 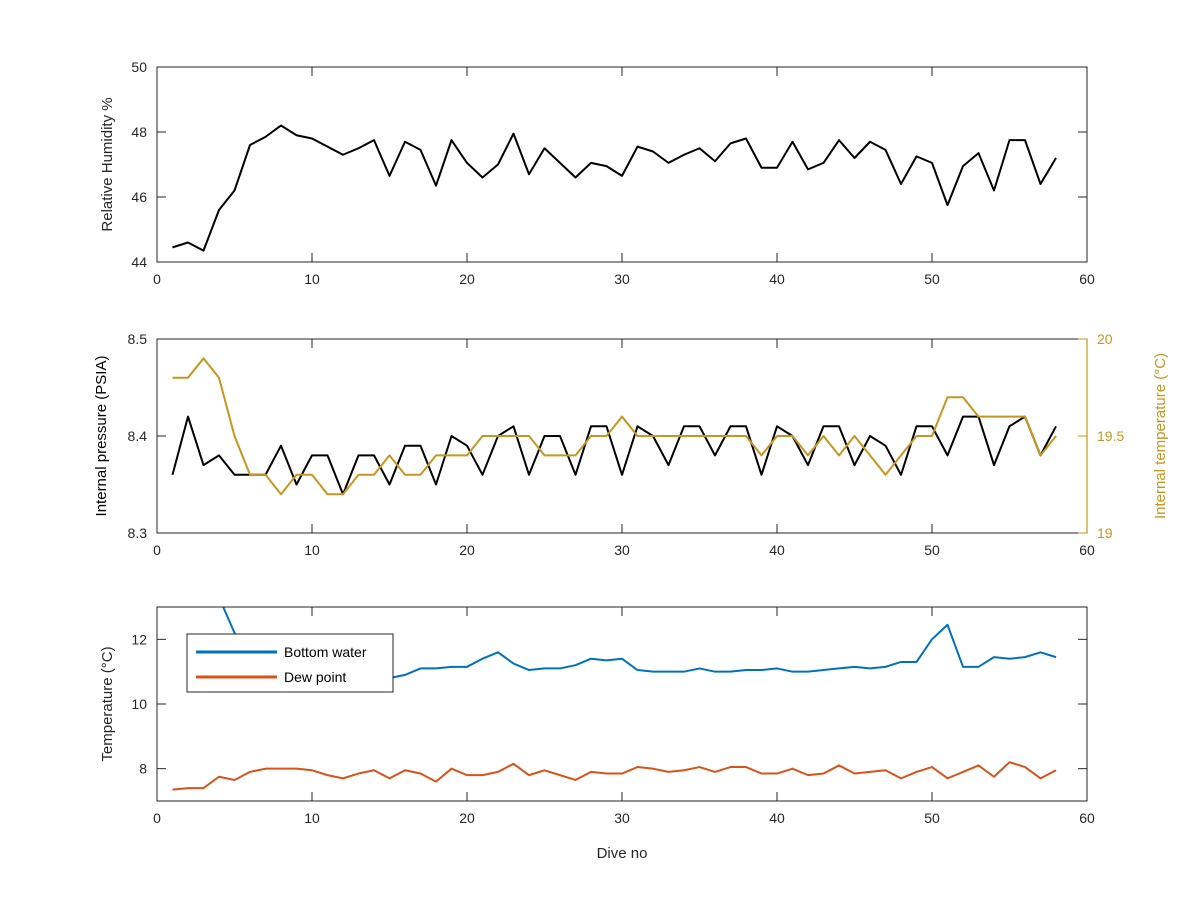 What do you see at coordinates (101, 436) in the screenshot?
I see `y-axis-title: Internal pressure (PSIA)` at bounding box center [101, 436].